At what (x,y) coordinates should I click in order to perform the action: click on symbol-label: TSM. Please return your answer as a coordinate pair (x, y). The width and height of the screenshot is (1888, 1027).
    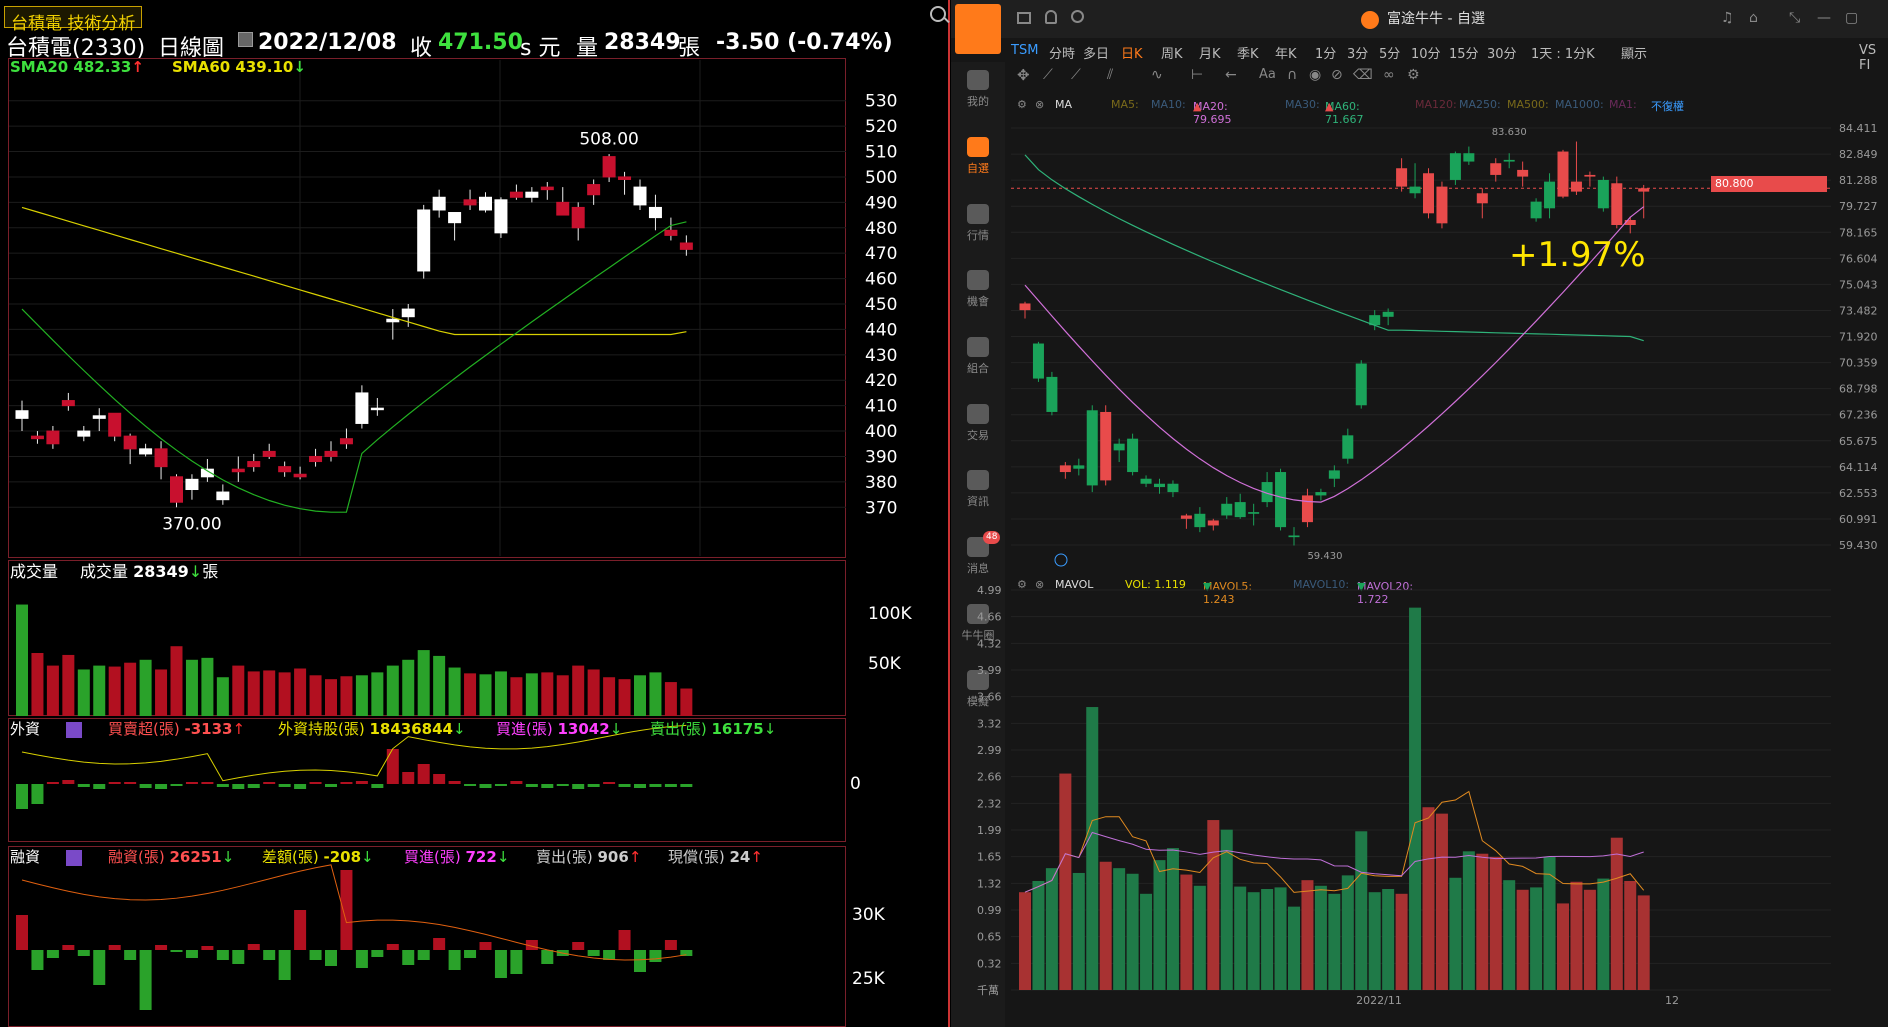
    Looking at the image, I should click on (1025, 50).